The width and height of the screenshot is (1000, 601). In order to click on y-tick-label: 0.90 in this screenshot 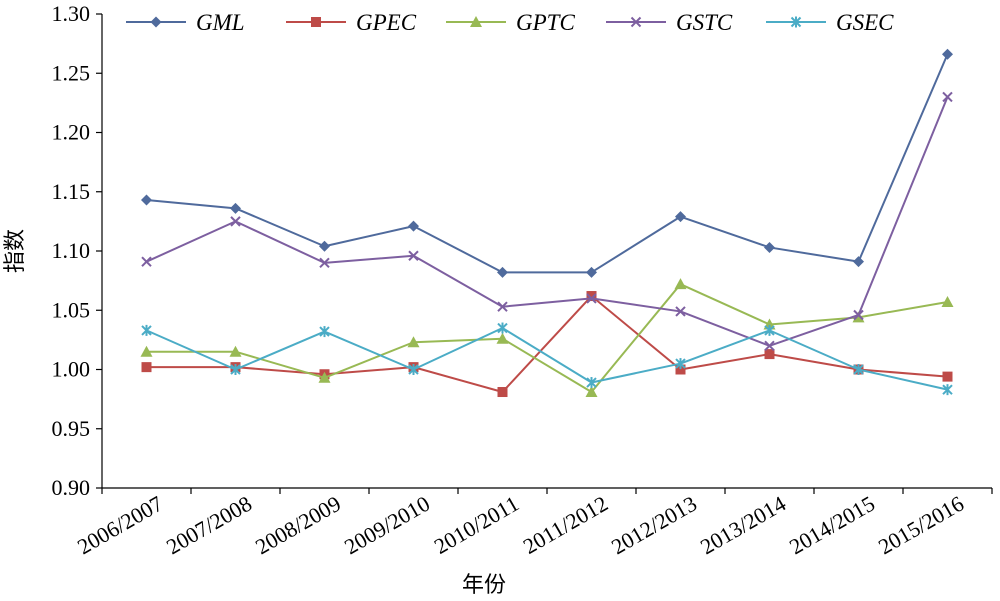, I will do `click(71, 487)`.